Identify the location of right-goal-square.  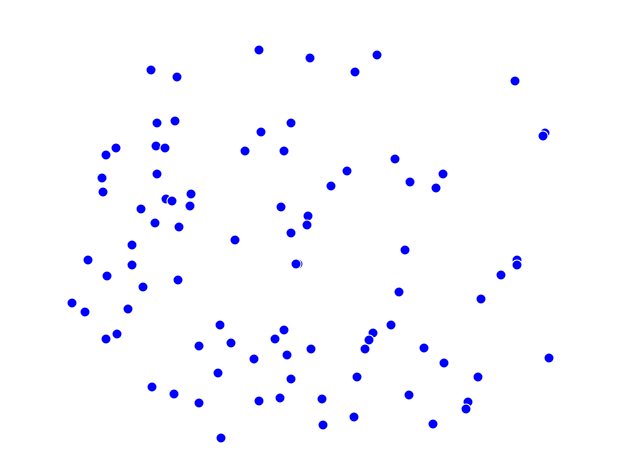
(573, 238).